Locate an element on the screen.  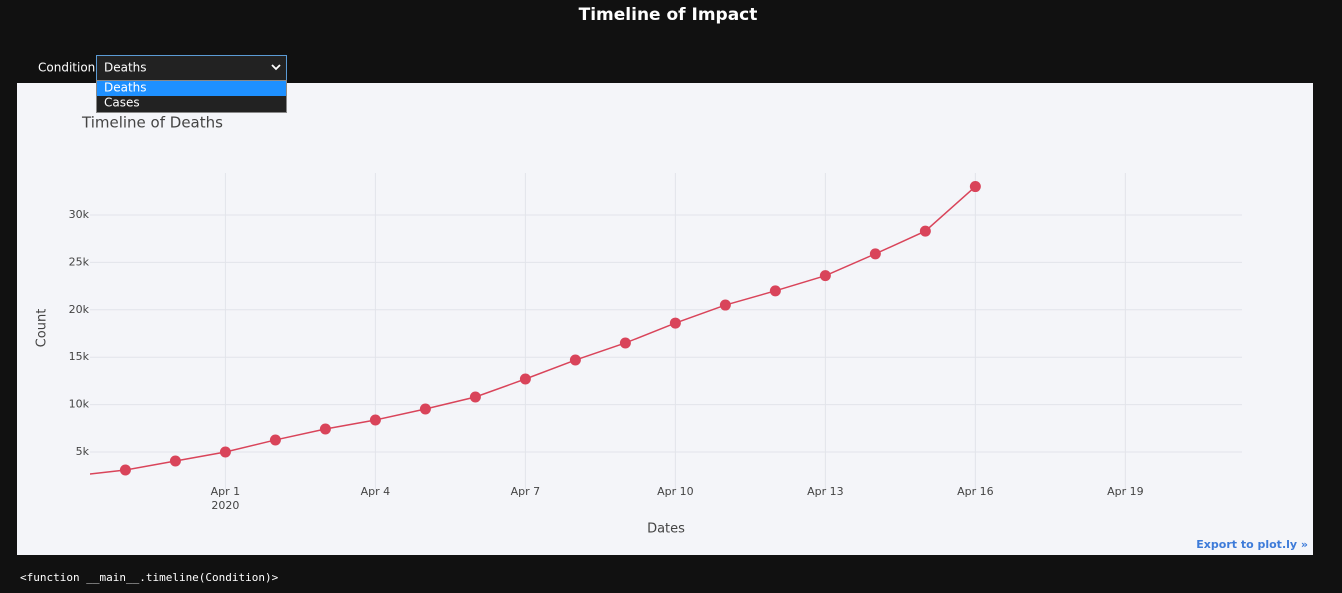
export-link: Export to plot.ly » is located at coordinates (1252, 544).